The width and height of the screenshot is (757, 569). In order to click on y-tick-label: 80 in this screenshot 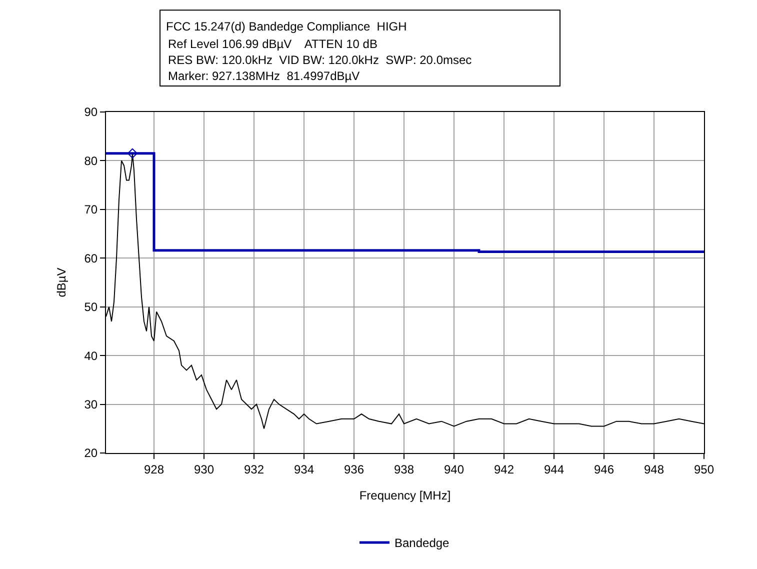, I will do `click(91, 161)`.